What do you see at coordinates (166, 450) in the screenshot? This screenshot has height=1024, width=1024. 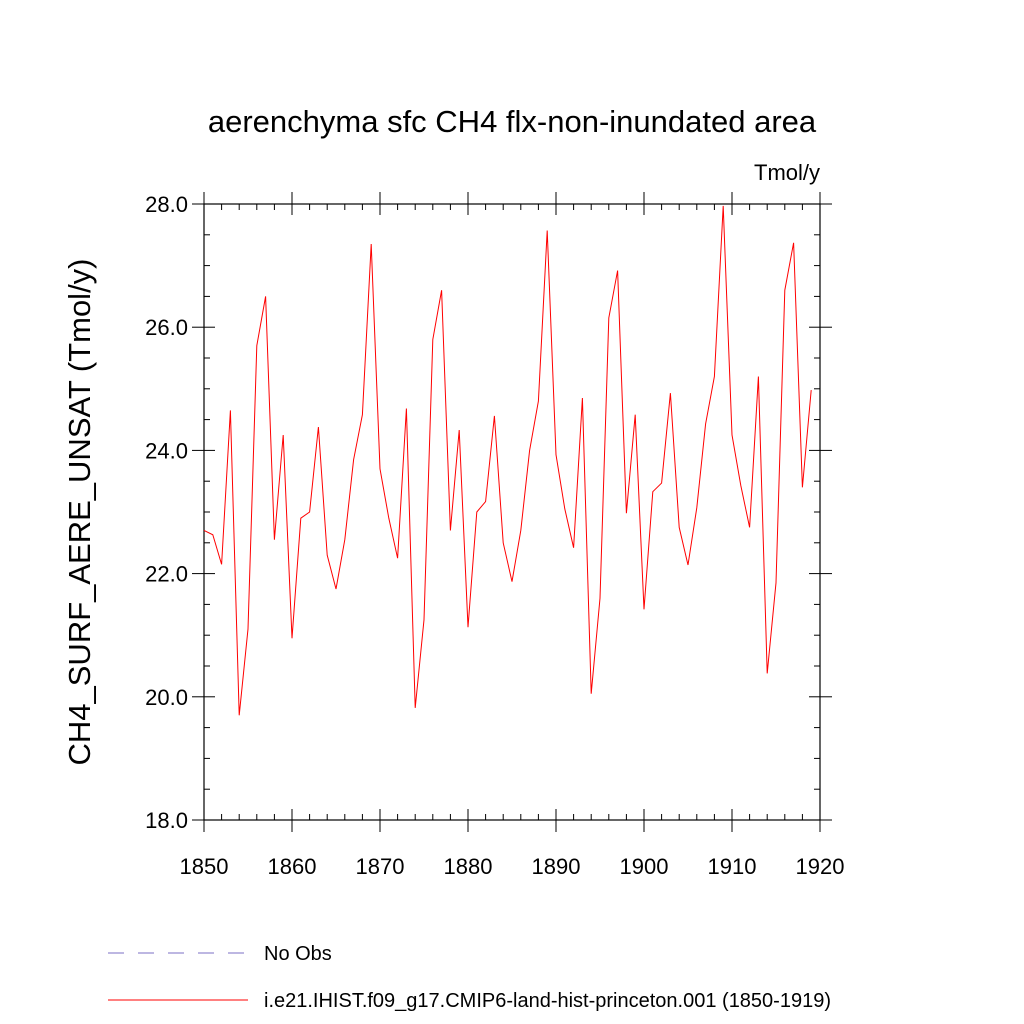 I see `y-tick-label: 24.0` at bounding box center [166, 450].